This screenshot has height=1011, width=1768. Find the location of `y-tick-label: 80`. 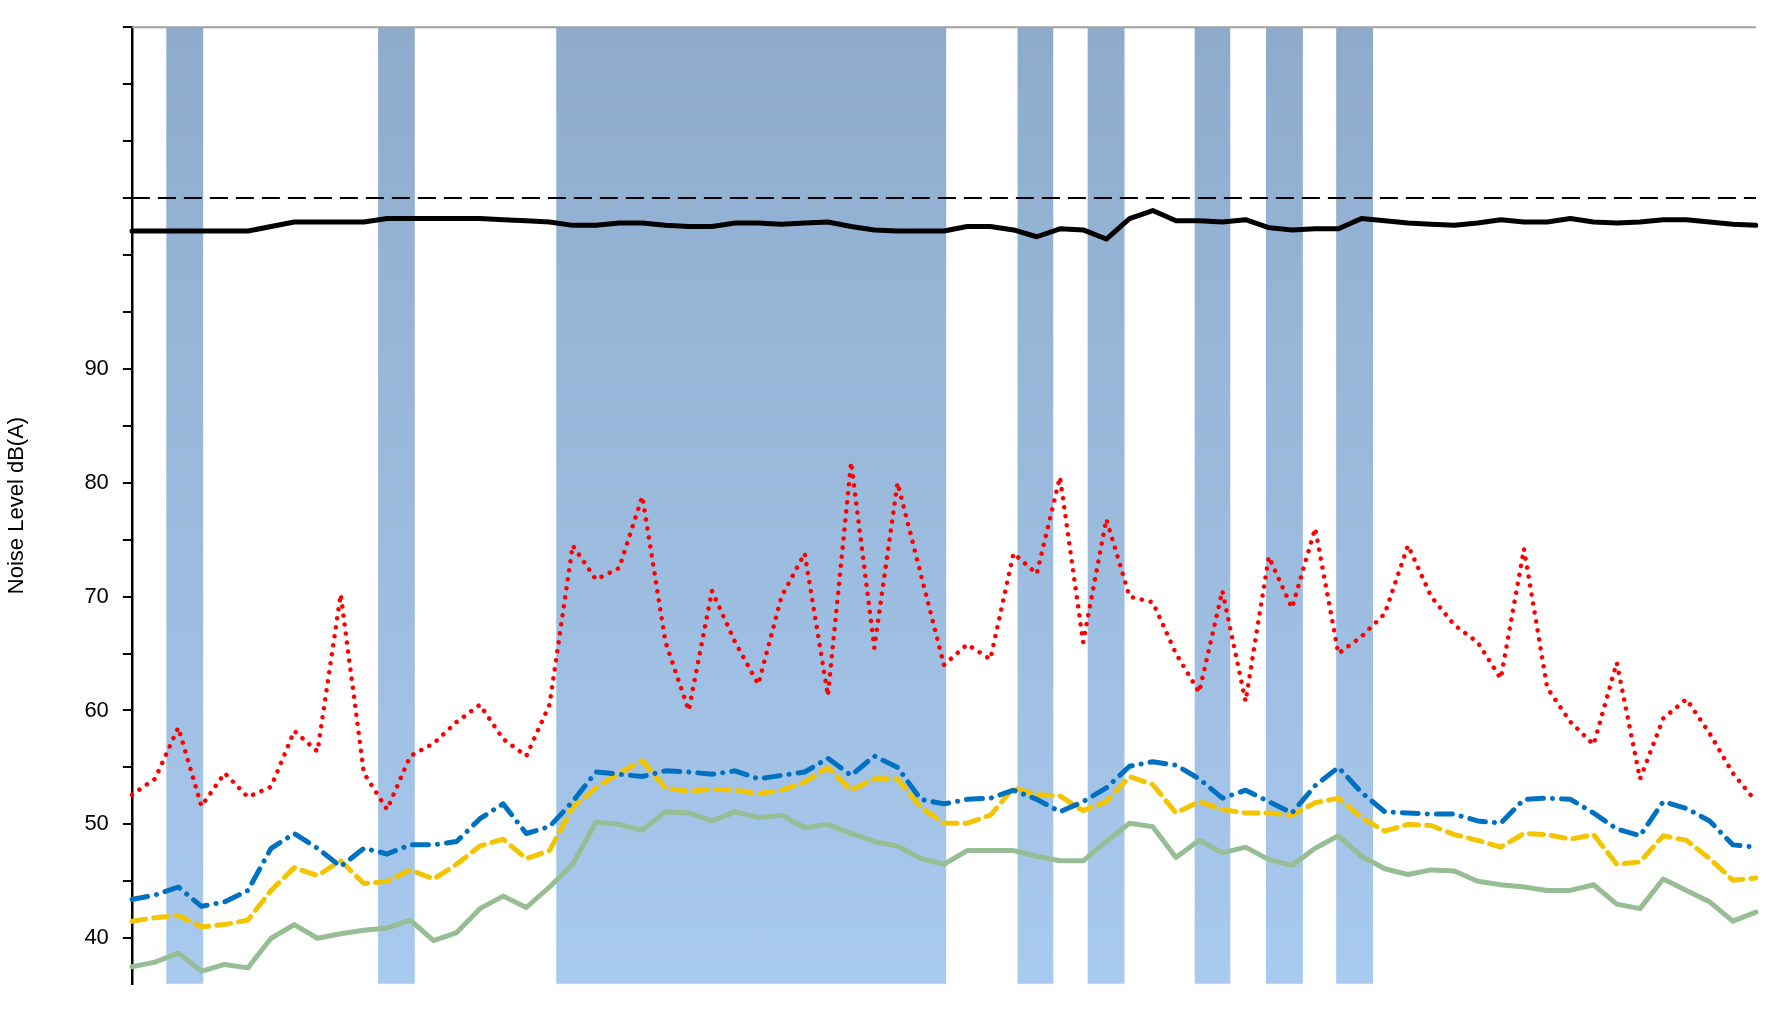

y-tick-label: 80 is located at coordinates (96, 481).